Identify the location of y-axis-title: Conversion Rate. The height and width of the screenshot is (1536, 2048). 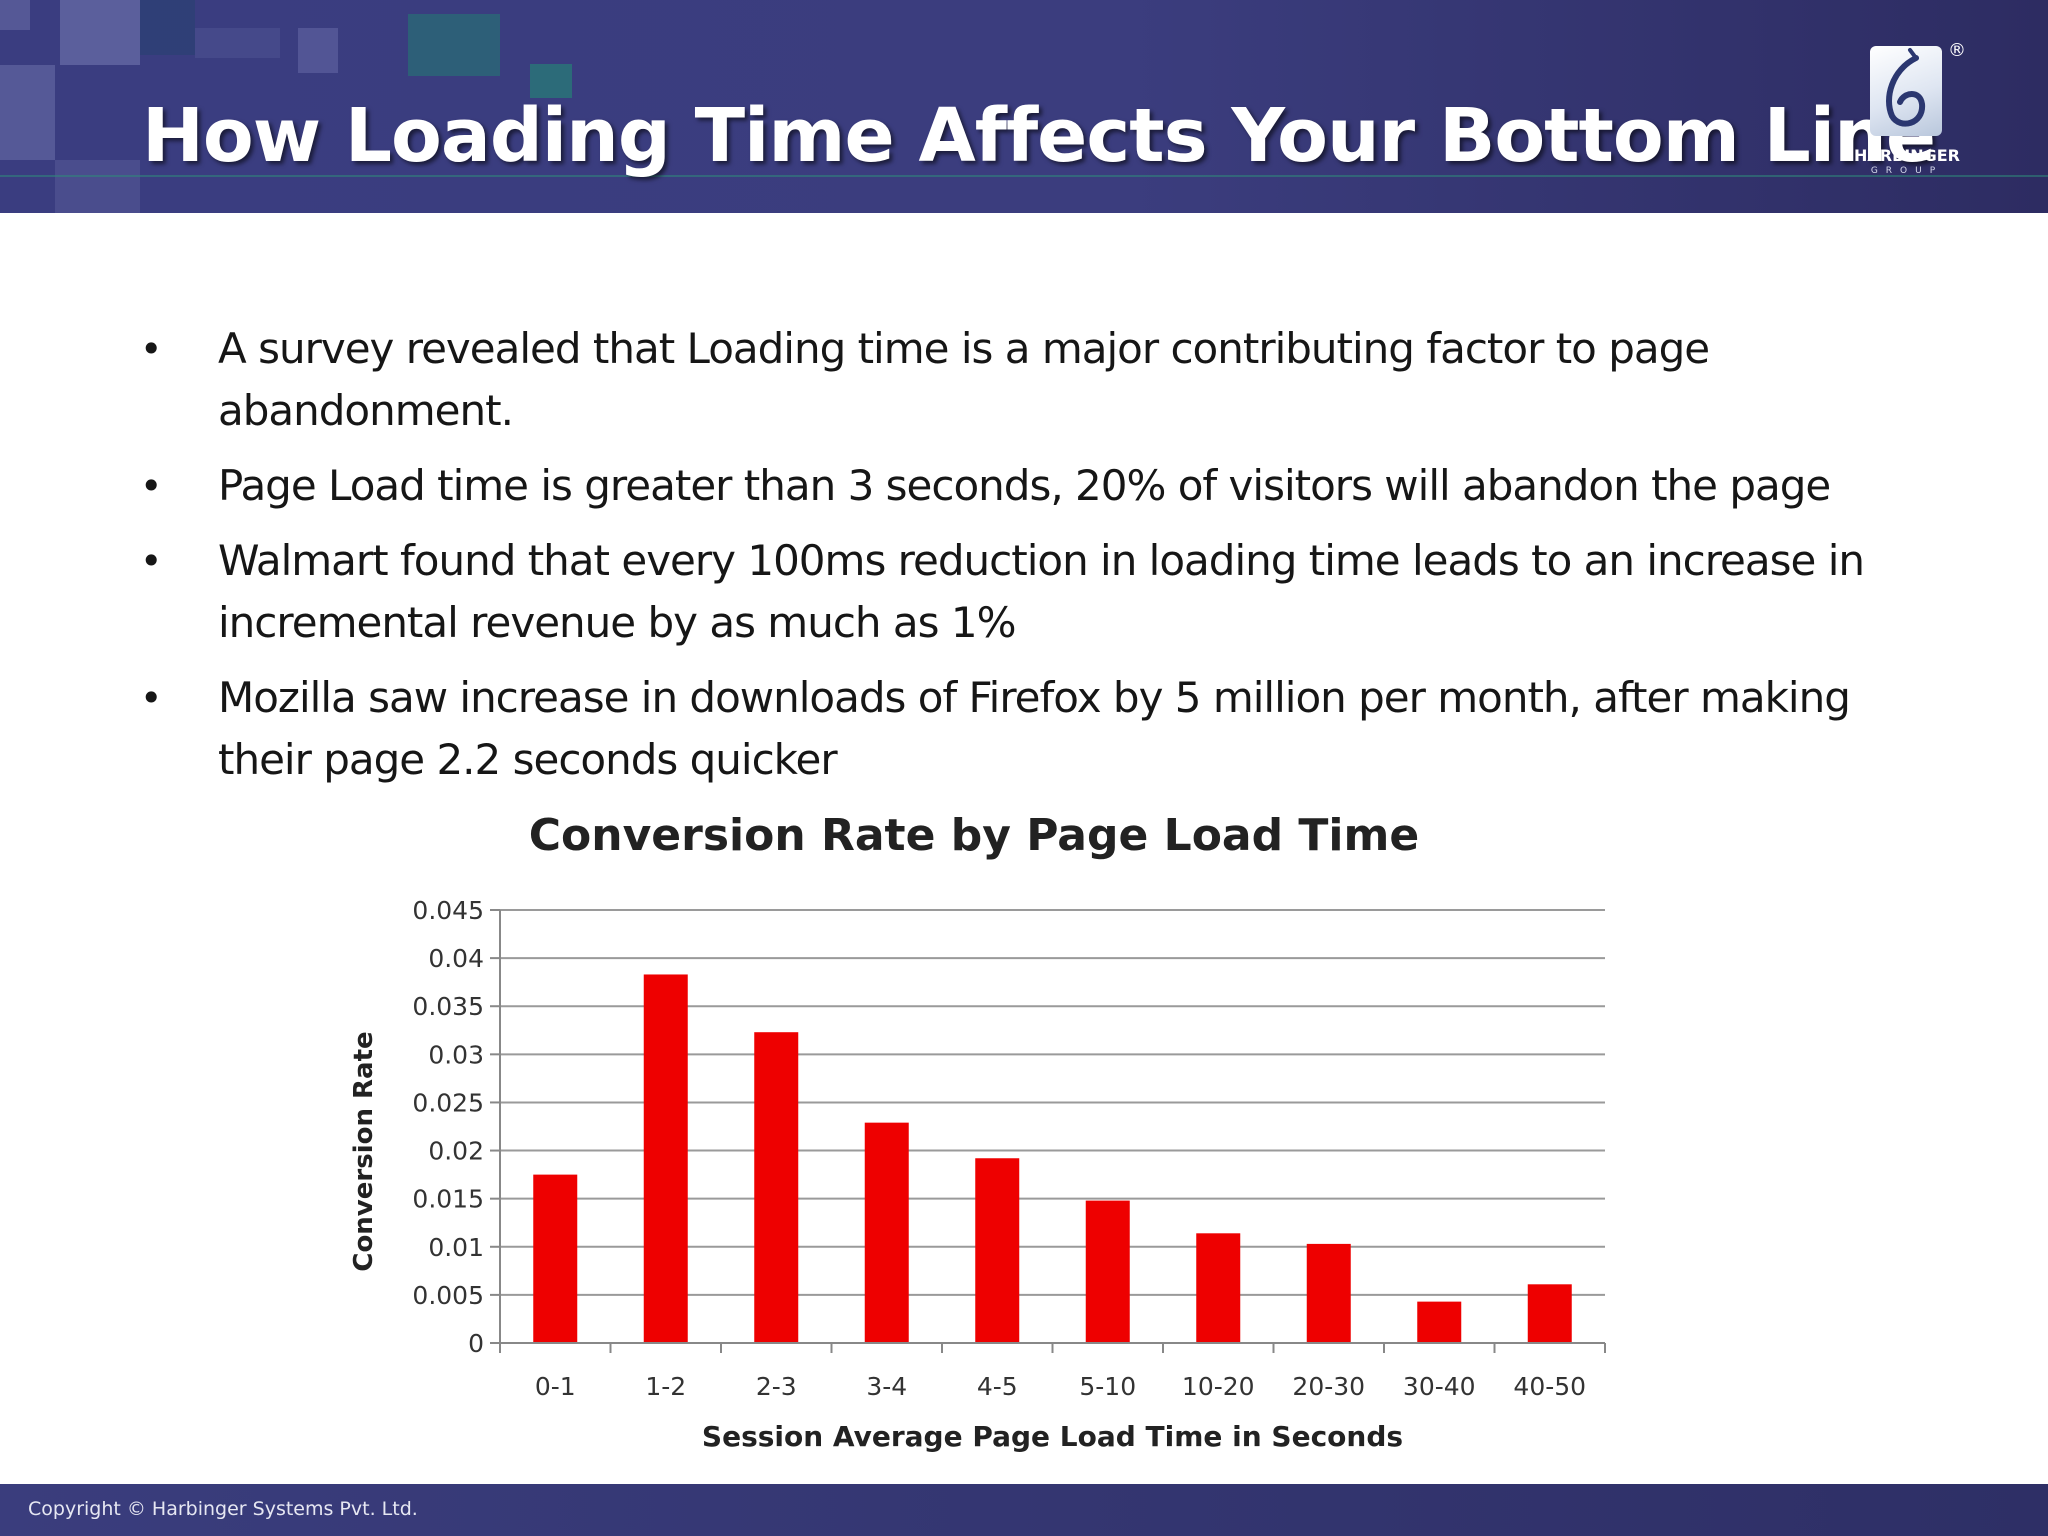
(364, 1151).